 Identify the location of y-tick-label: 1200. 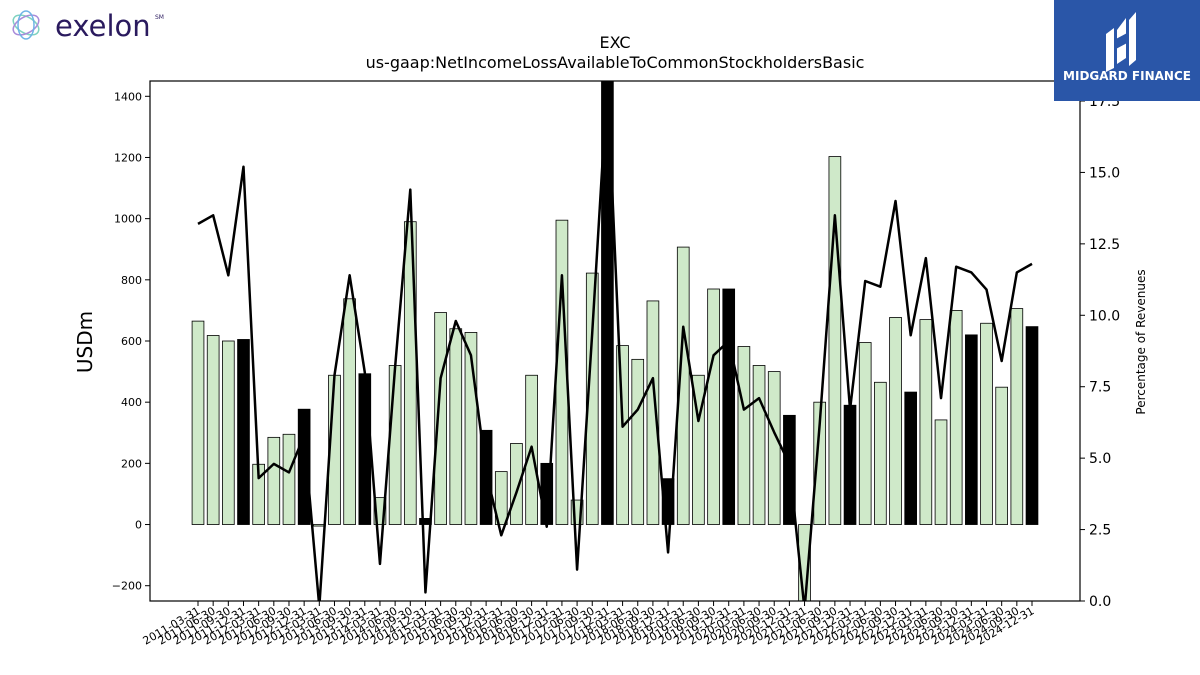
(128, 157).